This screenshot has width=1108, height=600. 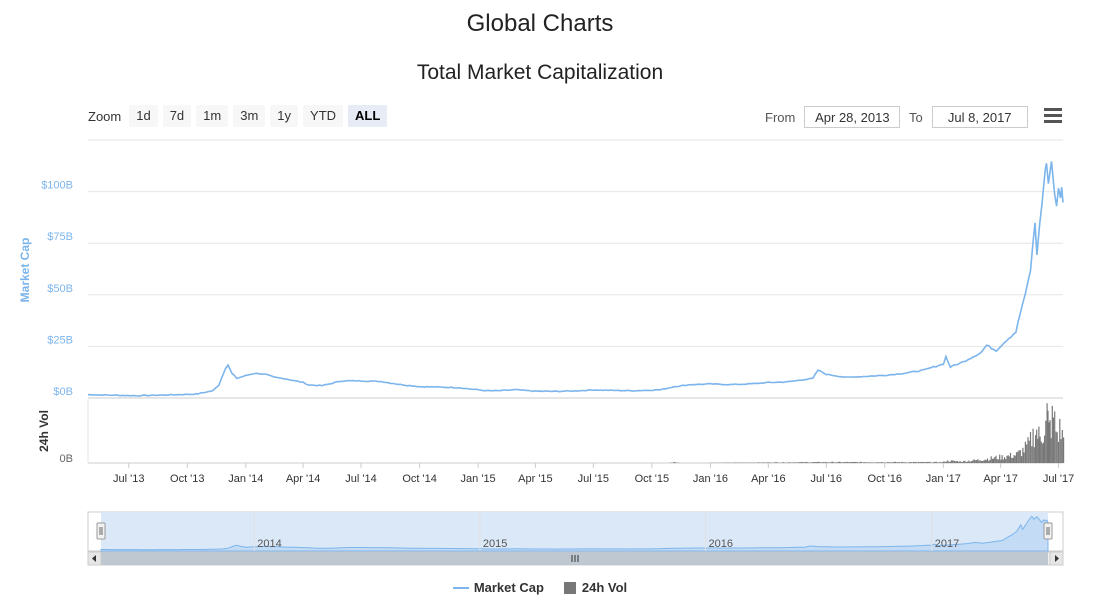 What do you see at coordinates (768, 479) in the screenshot?
I see `x-tick-label: Apr '16` at bounding box center [768, 479].